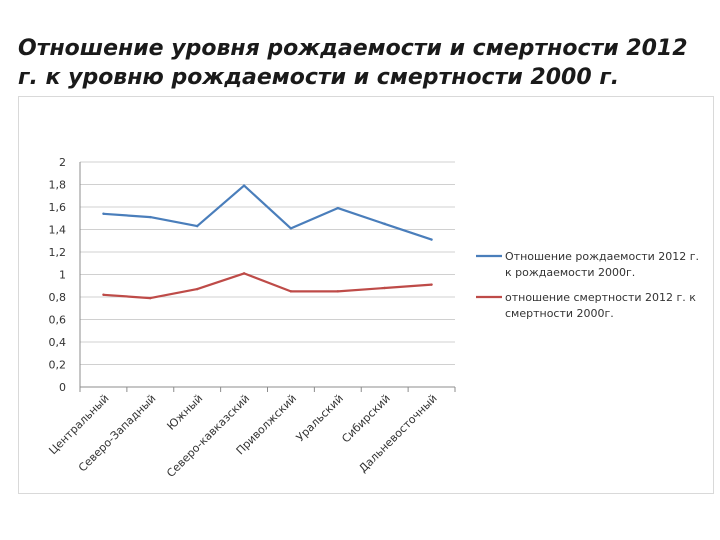 This screenshot has height=540, width=720. What do you see at coordinates (58, 252) in the screenshot?
I see `y-tick-label: 1,2` at bounding box center [58, 252].